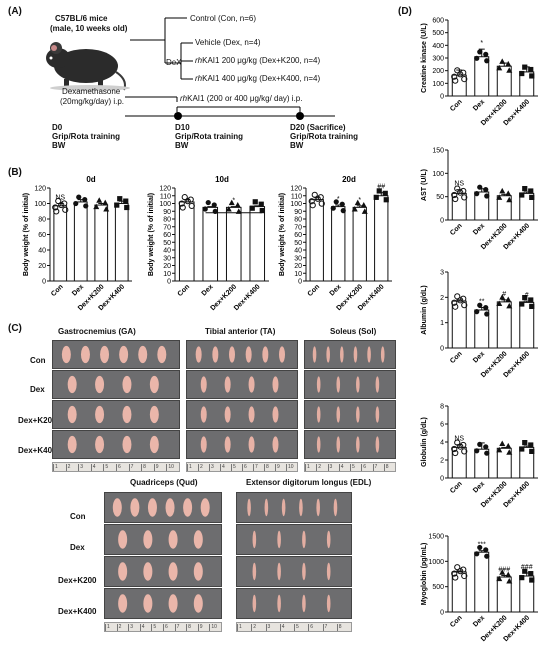  What do you see at coordinates (381, 187) in the screenshot?
I see `significance-label: ##` at bounding box center [381, 187].